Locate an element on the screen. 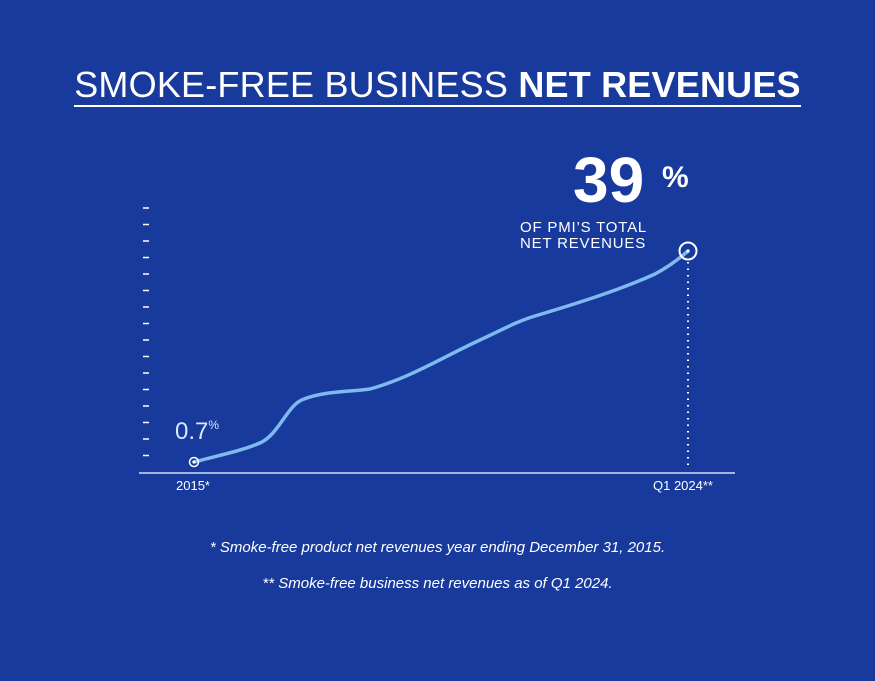  end-caption-line2: NET REVENUES is located at coordinates (583, 243).